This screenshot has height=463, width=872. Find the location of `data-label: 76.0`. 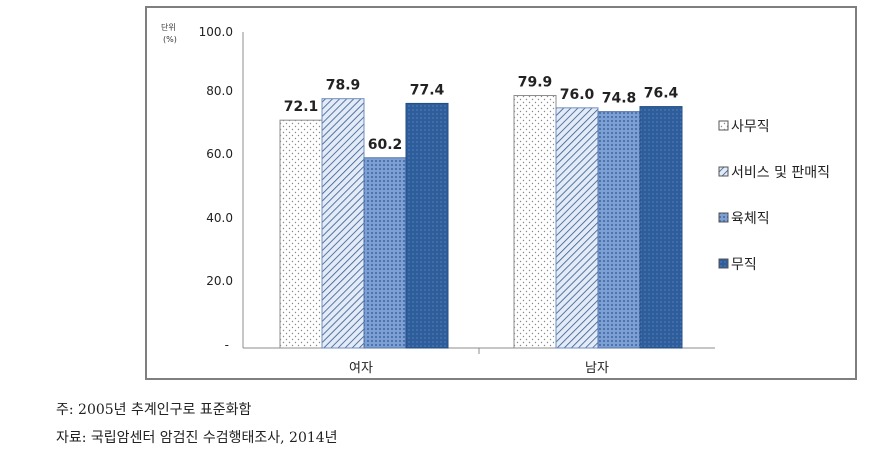

data-label: 76.0 is located at coordinates (577, 95).